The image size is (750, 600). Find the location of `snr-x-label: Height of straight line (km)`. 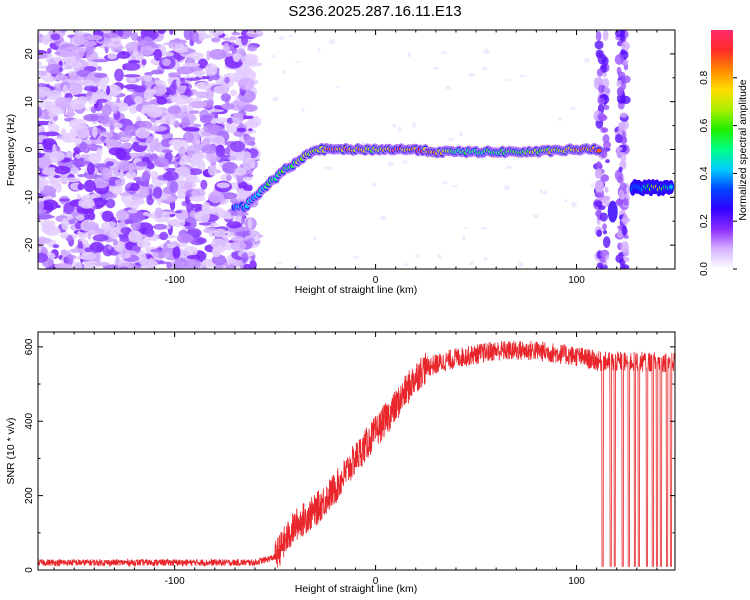

snr-x-label: Height of straight line (km) is located at coordinates (356, 589).